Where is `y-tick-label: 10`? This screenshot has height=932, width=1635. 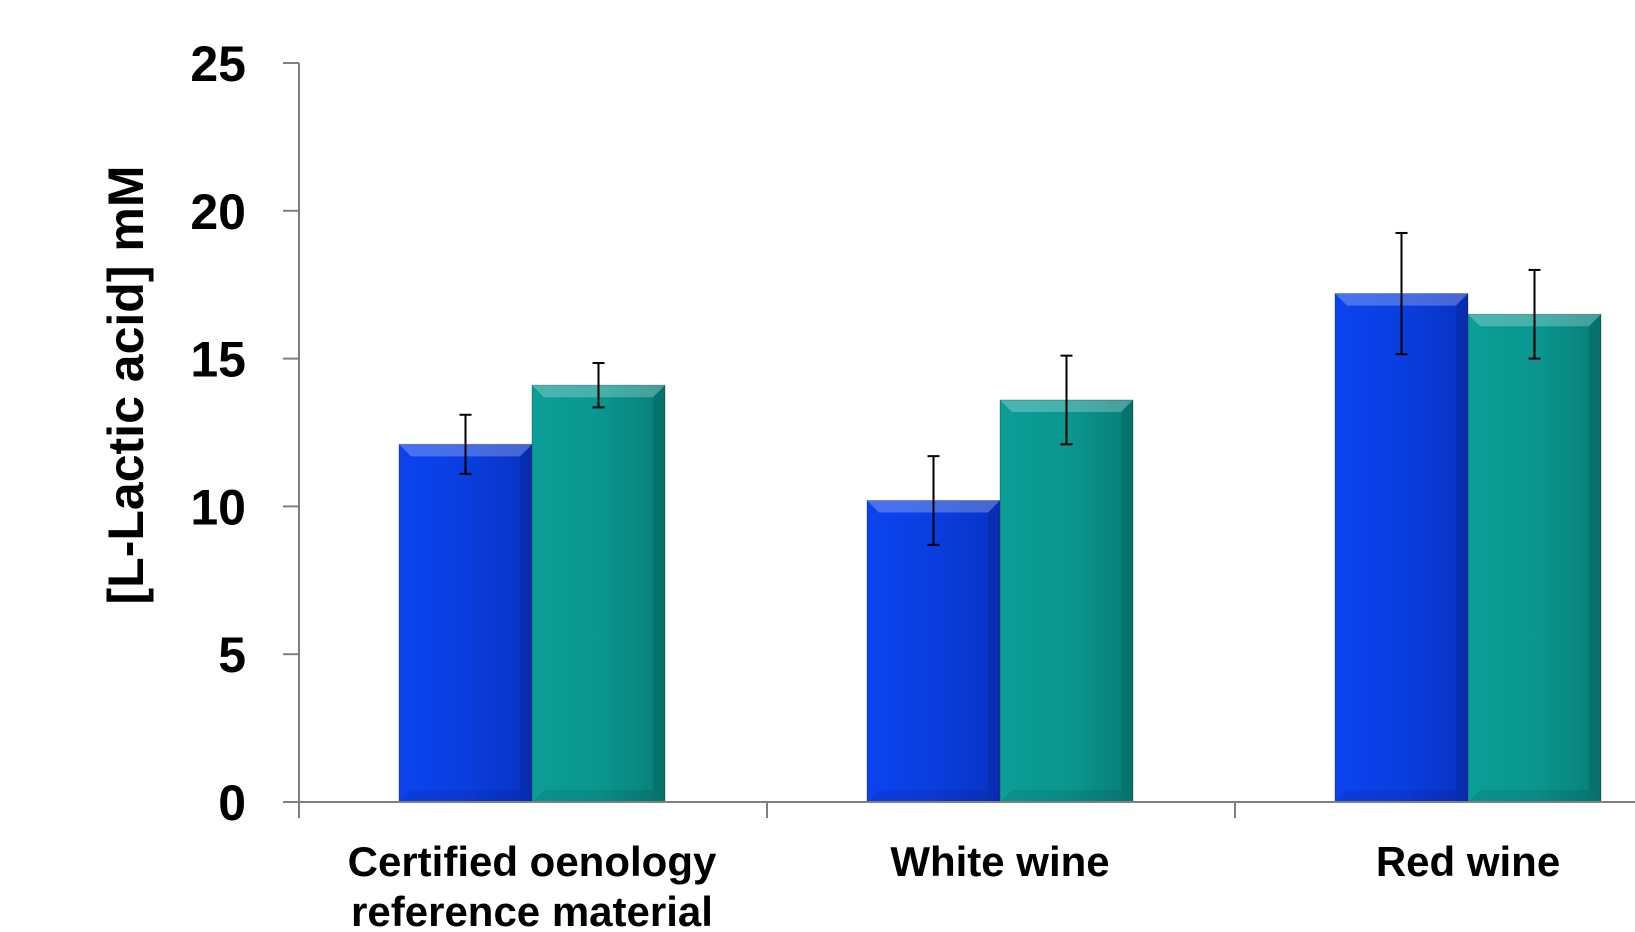
y-tick-label: 10 is located at coordinates (218, 507).